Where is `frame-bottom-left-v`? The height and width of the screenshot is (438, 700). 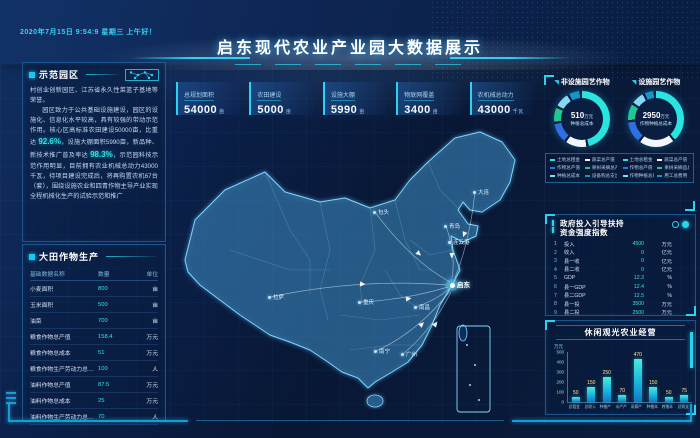
frame-bottom-left-v is located at coordinates (9, 413).